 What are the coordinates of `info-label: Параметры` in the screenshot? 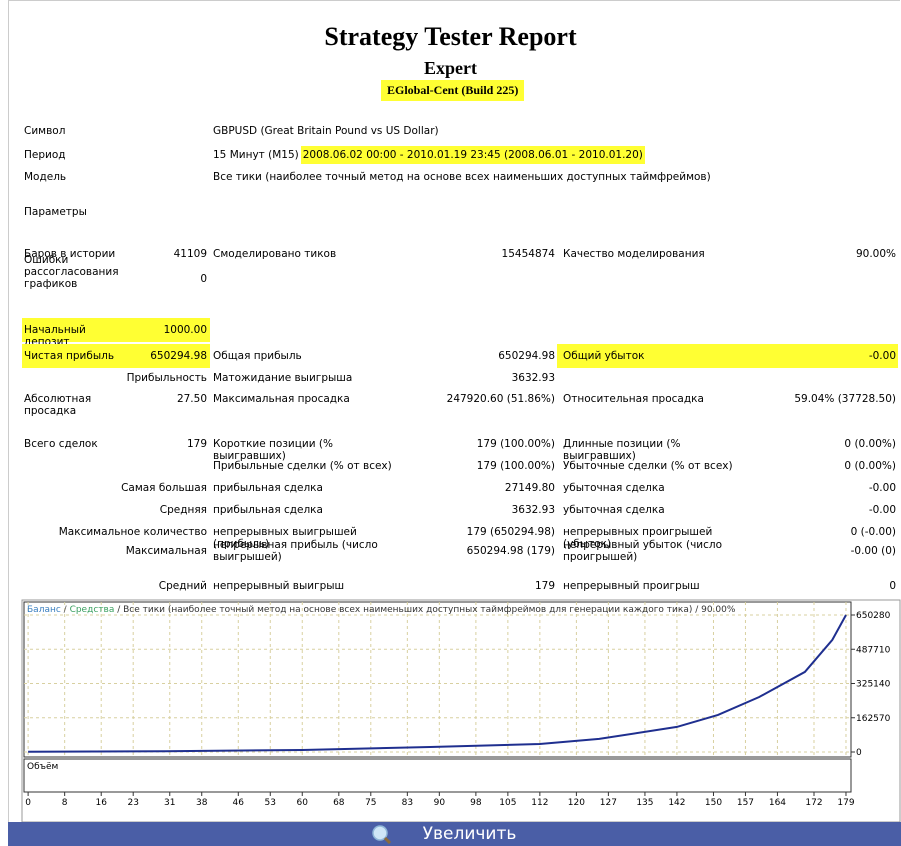 It's located at (55, 212).